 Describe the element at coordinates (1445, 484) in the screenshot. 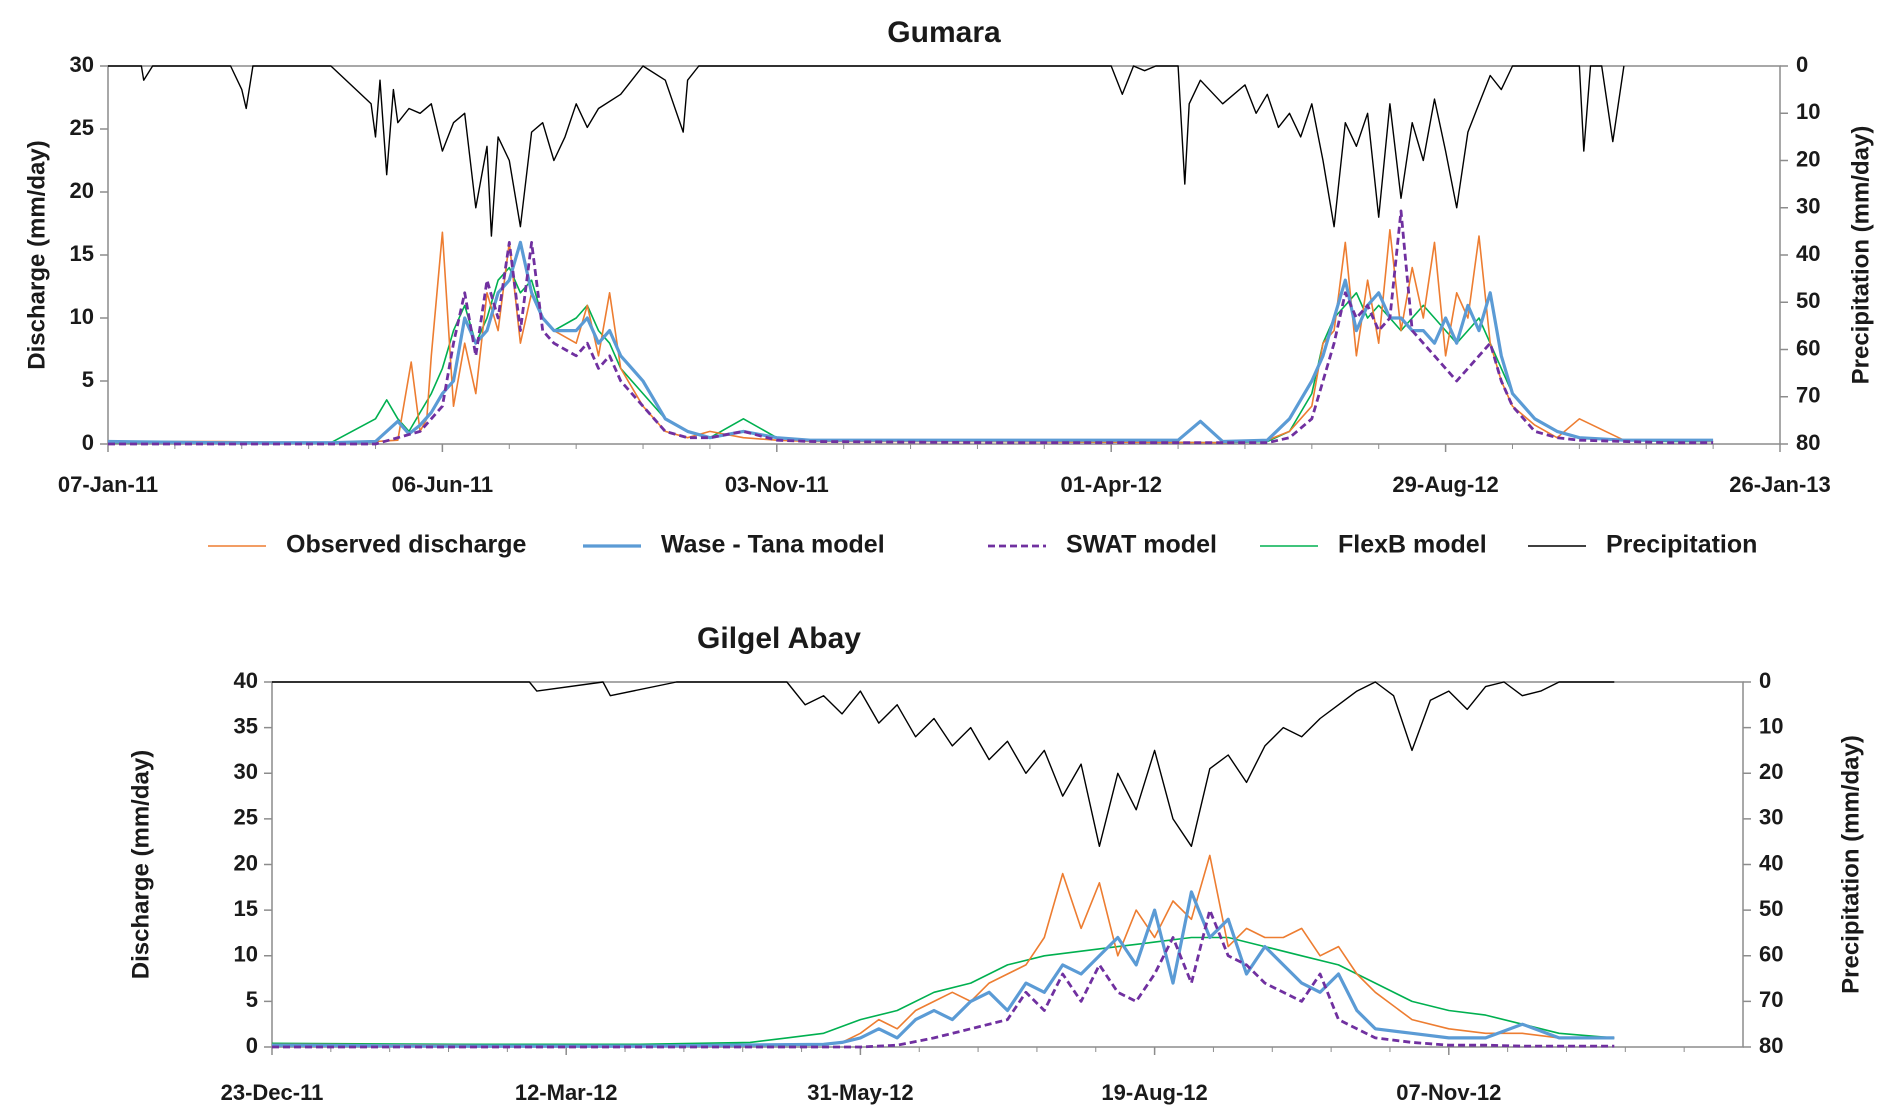

I see `x-tick-label: 29-Aug-12` at that location.